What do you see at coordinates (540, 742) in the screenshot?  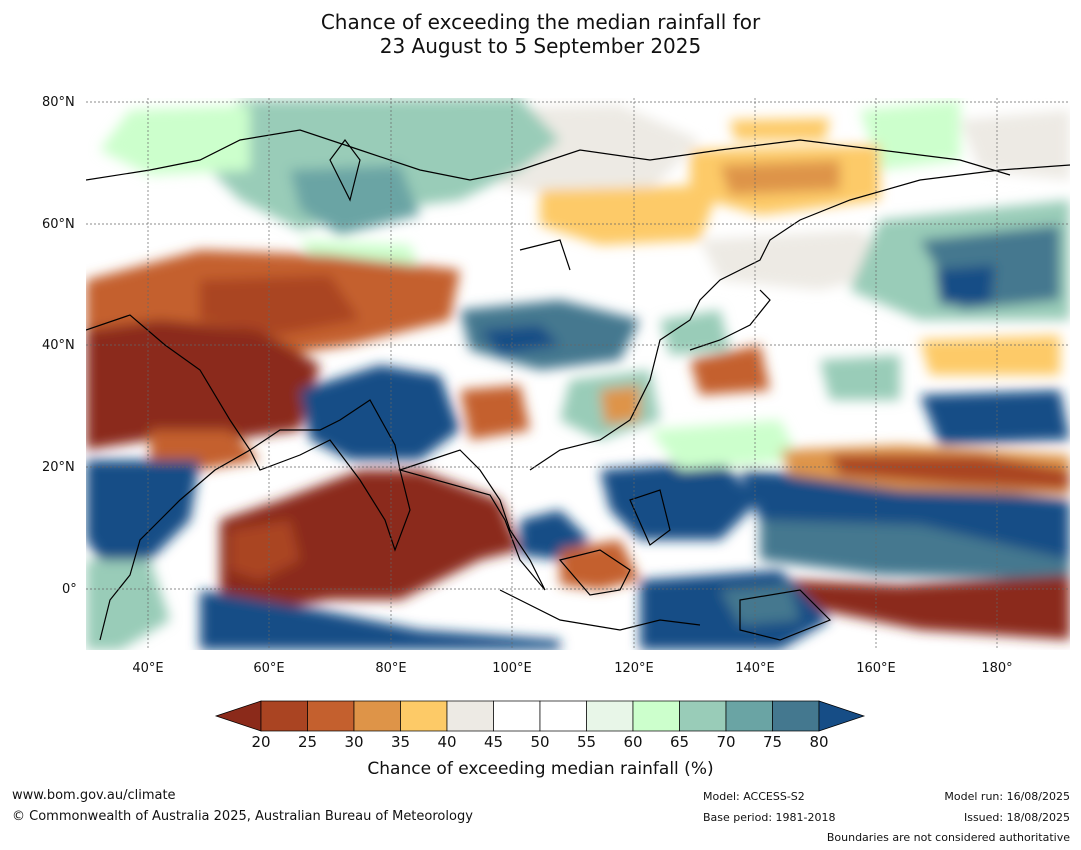 I see `colorbar-tick: 50` at bounding box center [540, 742].